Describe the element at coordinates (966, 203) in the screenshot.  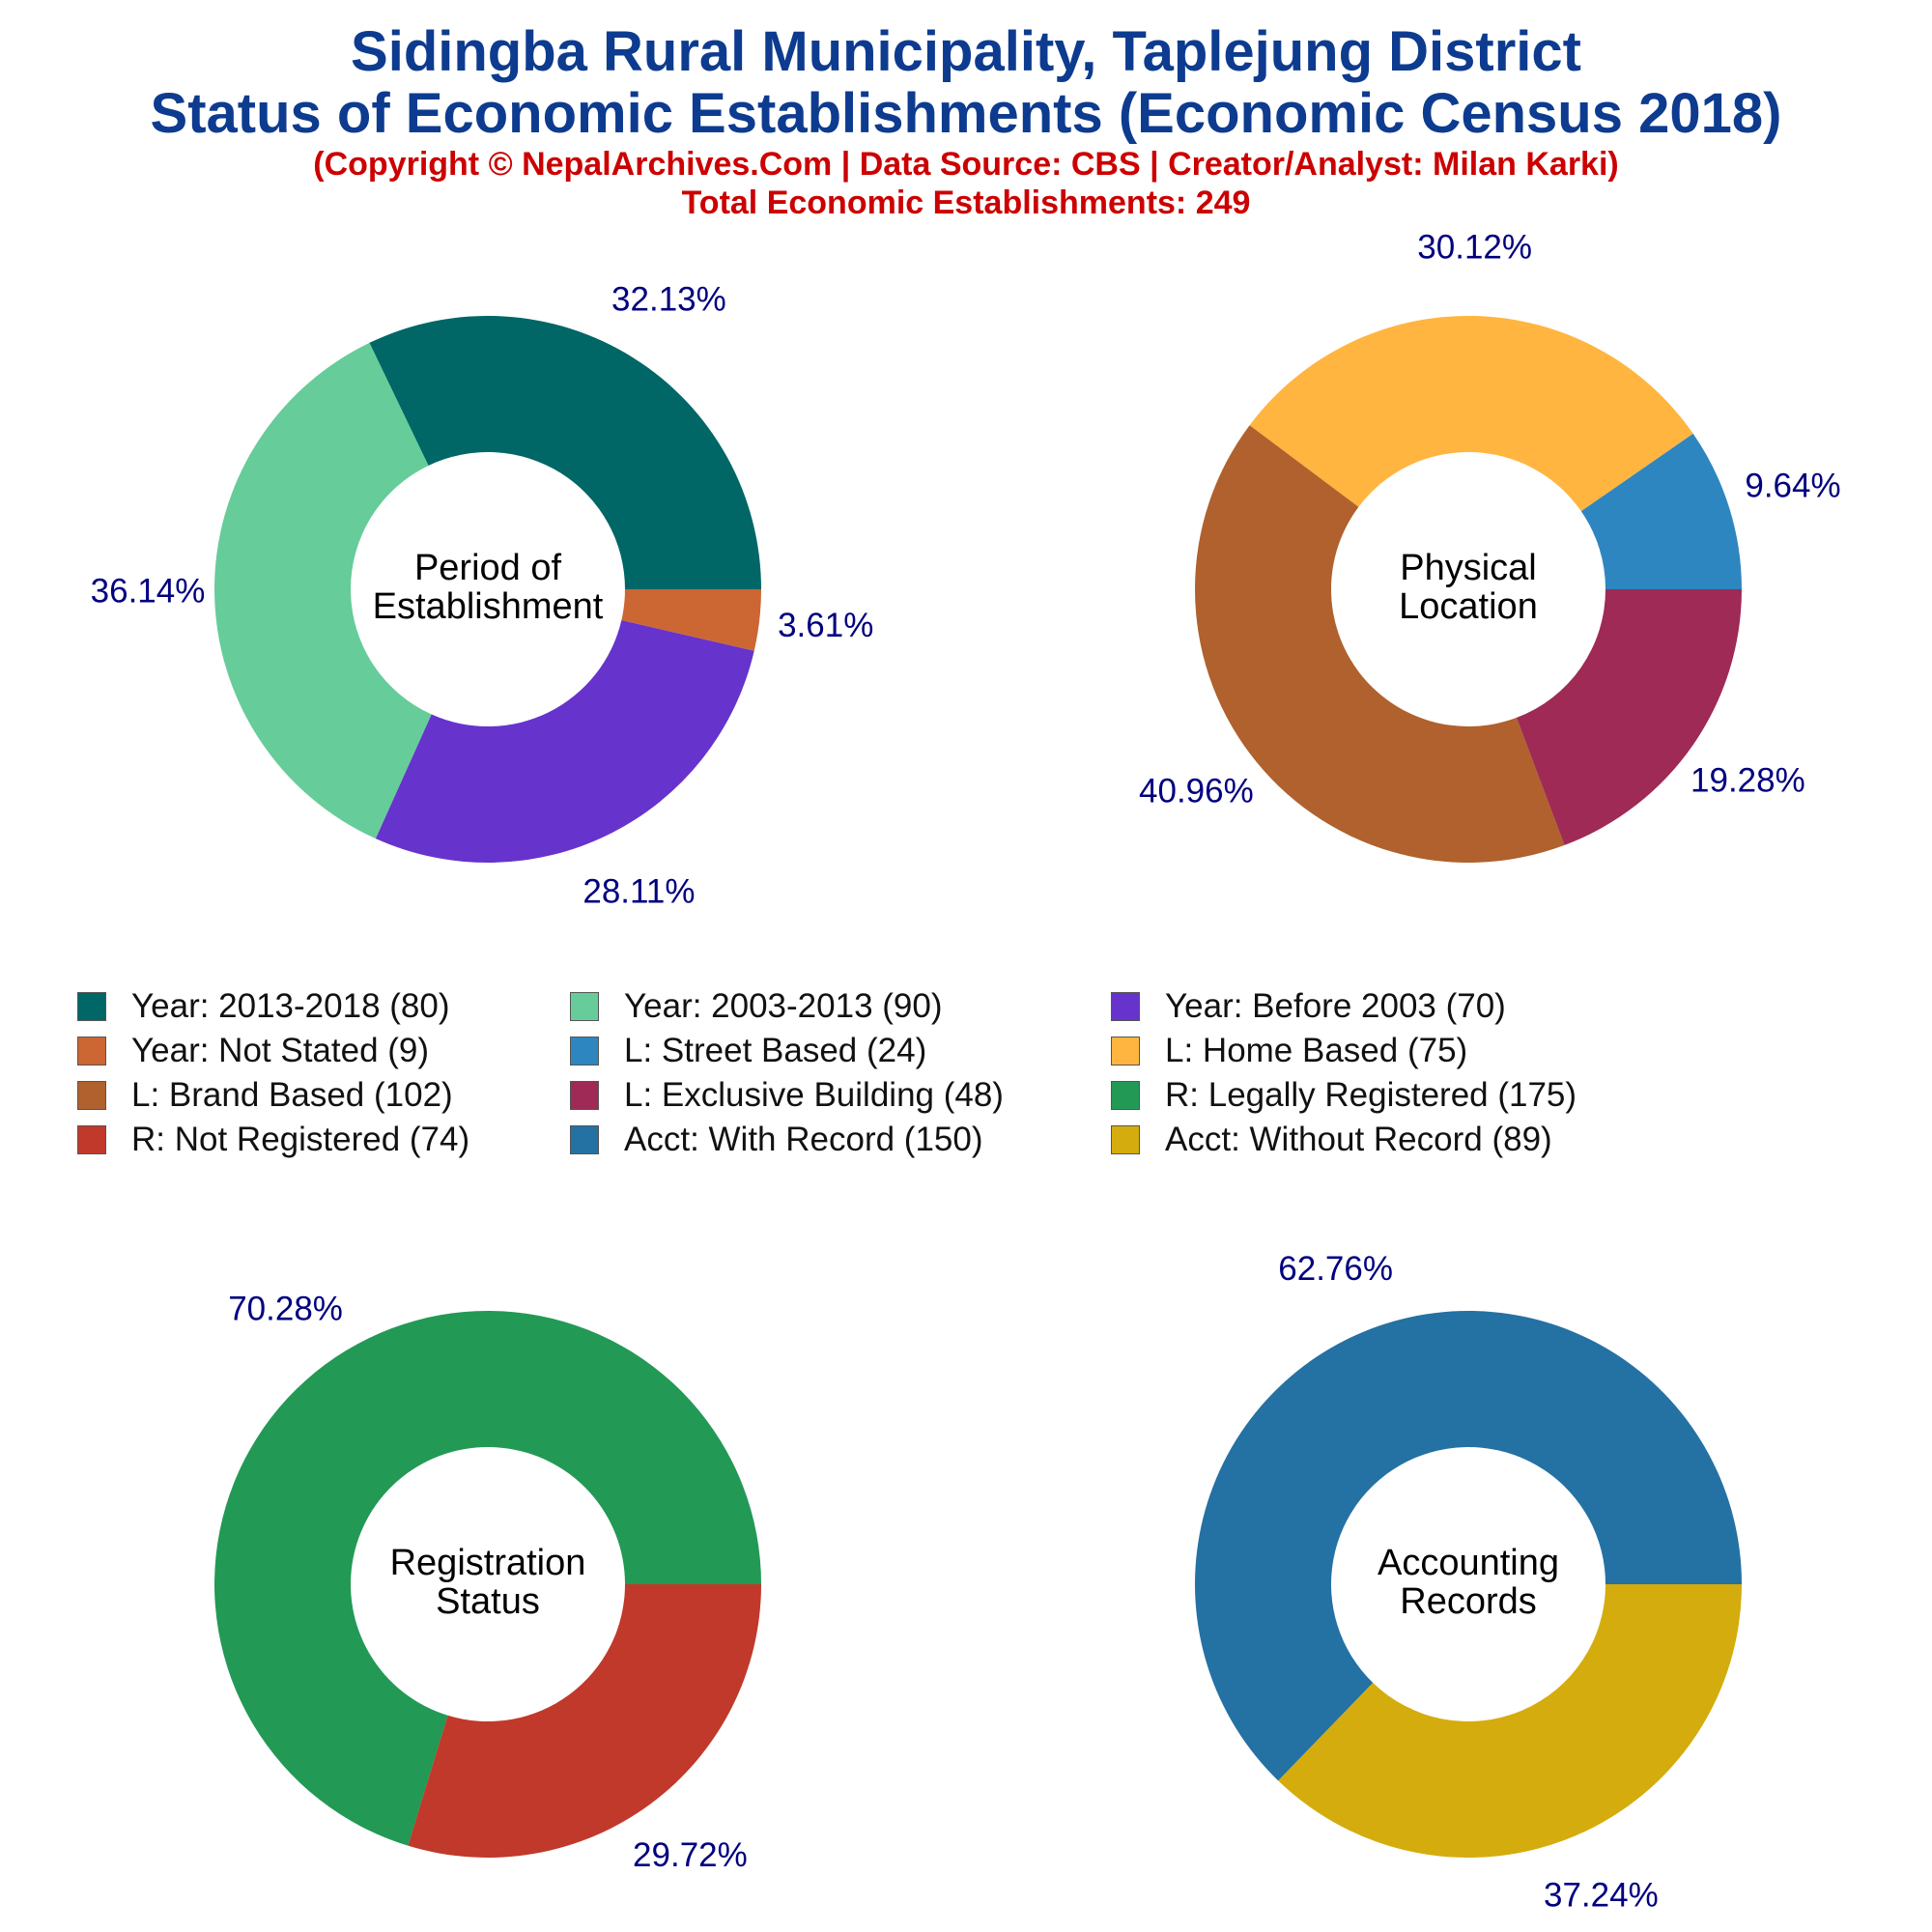
I see `total-establishments: Total Economic Establishments: 249` at that location.